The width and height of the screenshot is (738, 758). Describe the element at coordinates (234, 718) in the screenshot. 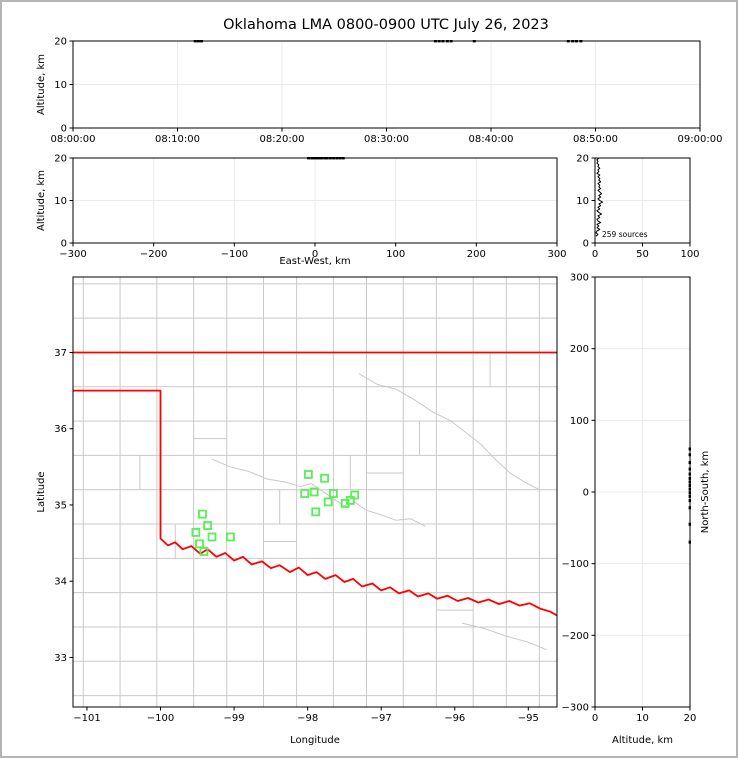

I see `p4-x-tick-label: −99` at that location.